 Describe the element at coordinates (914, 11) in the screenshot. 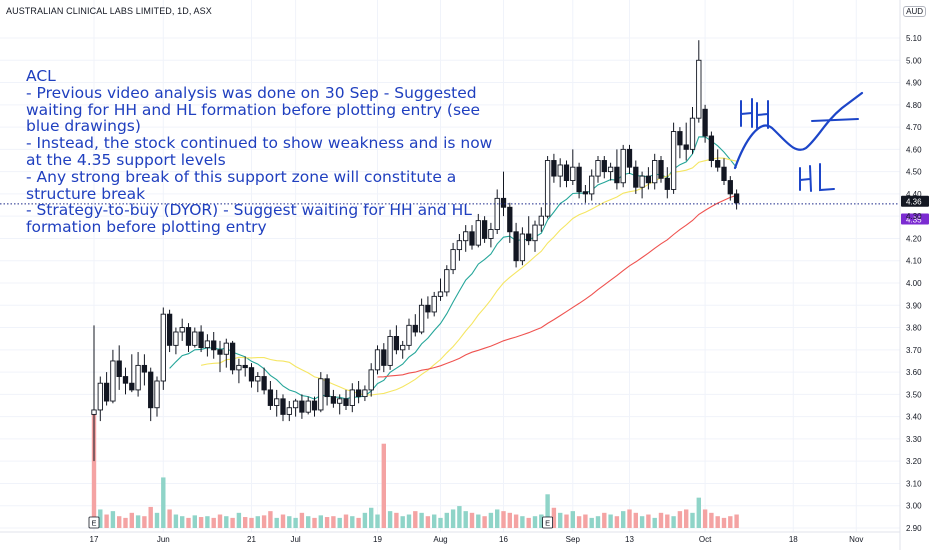

I see `currency-badge: AUD` at that location.